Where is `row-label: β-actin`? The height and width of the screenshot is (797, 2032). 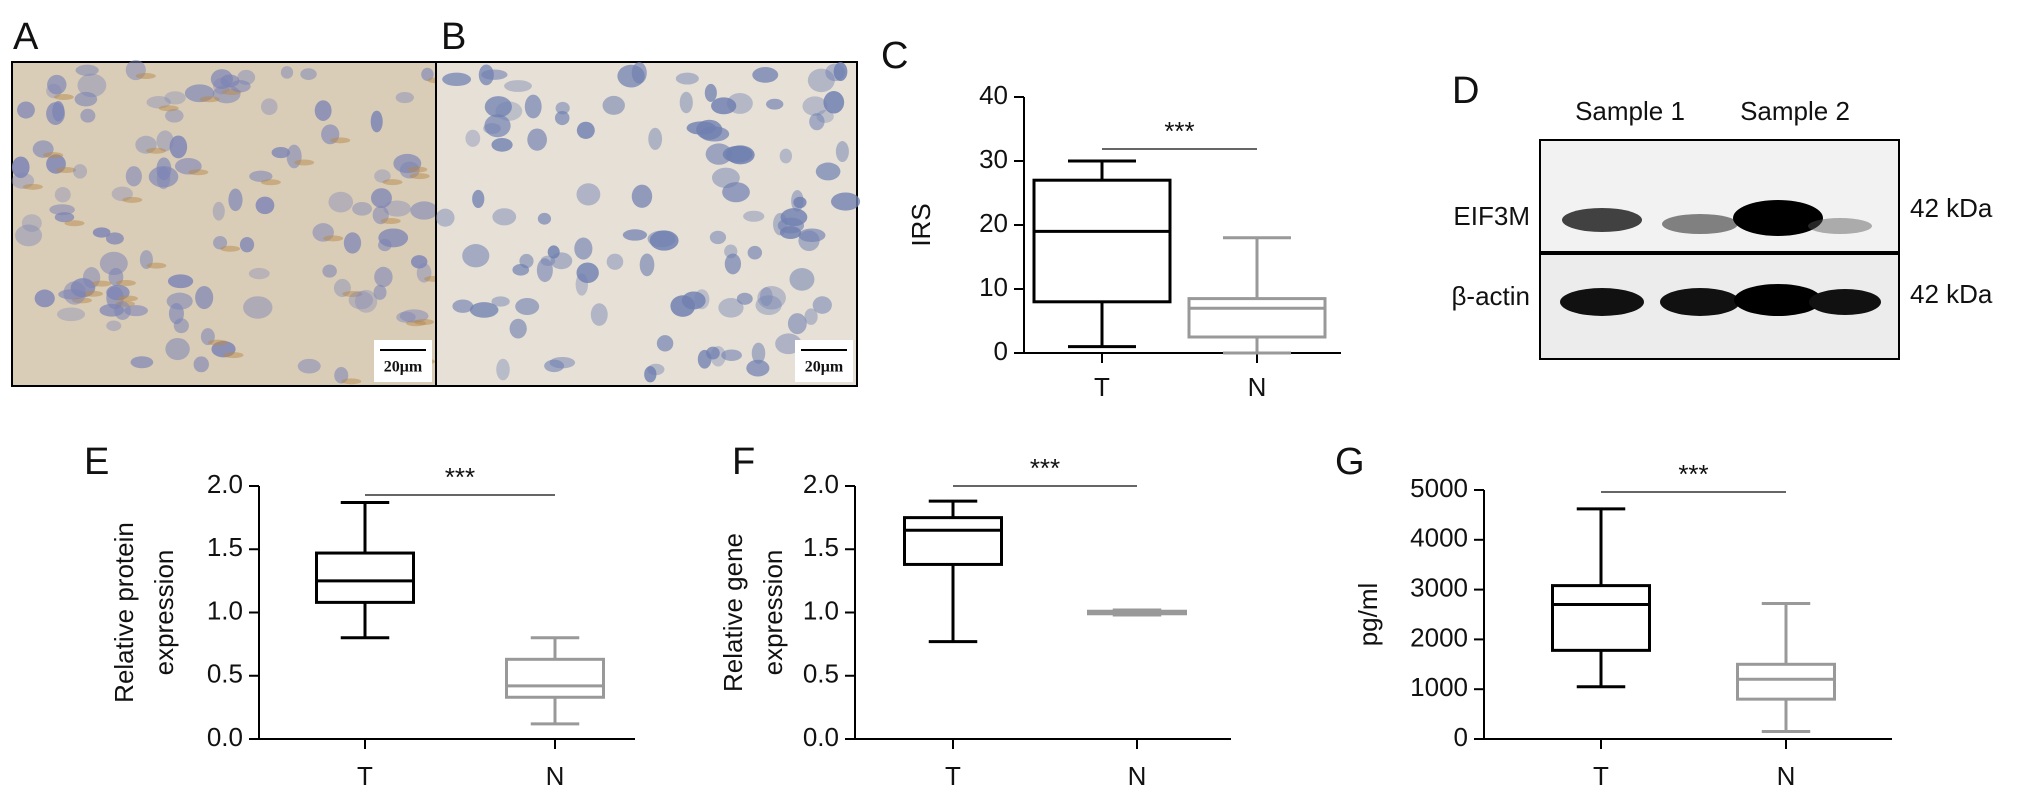
row-label: β-actin is located at coordinates (1490, 296).